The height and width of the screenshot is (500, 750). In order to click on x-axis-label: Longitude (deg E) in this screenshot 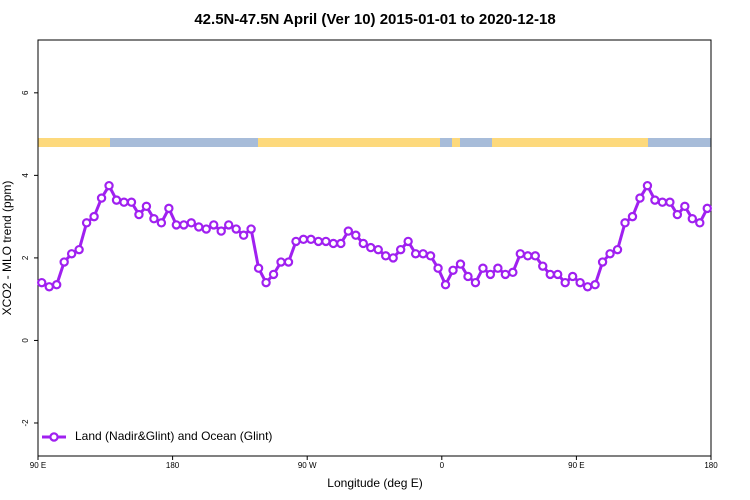, I will do `click(374, 483)`.